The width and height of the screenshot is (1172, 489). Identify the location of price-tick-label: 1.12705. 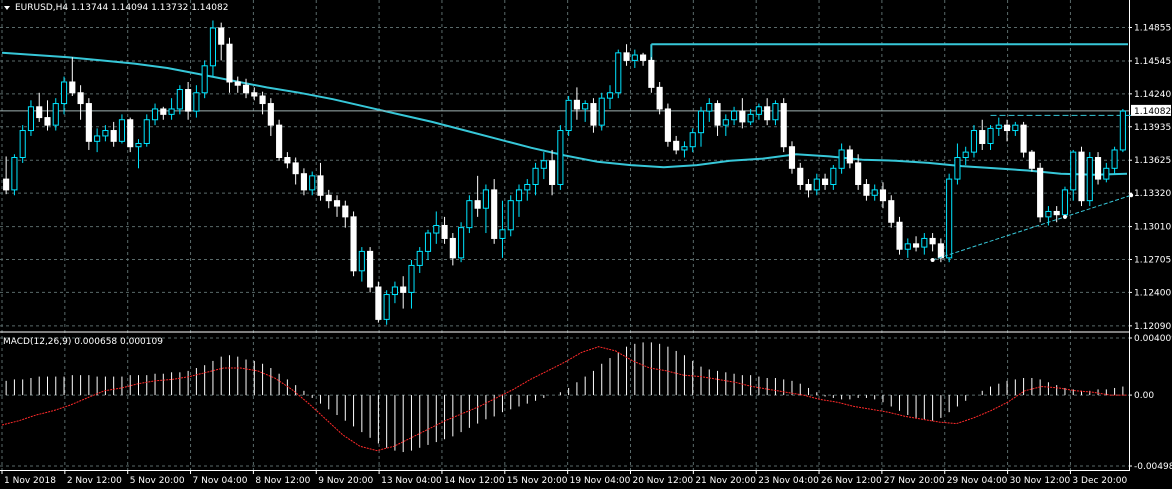
(1152, 260).